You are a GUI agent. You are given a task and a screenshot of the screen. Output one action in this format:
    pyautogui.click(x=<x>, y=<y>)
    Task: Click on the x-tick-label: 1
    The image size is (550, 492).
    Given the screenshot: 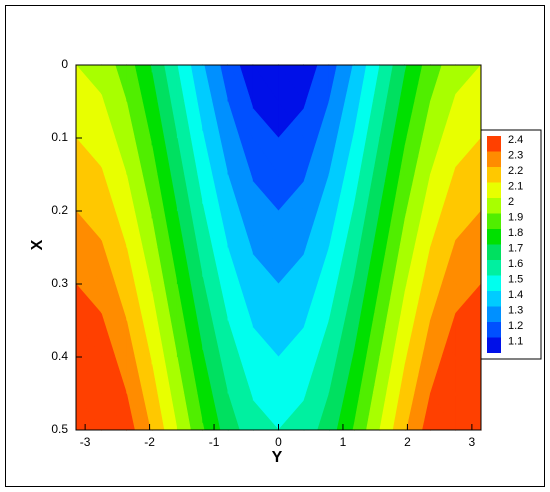 What is the action you would take?
    pyautogui.click(x=343, y=442)
    